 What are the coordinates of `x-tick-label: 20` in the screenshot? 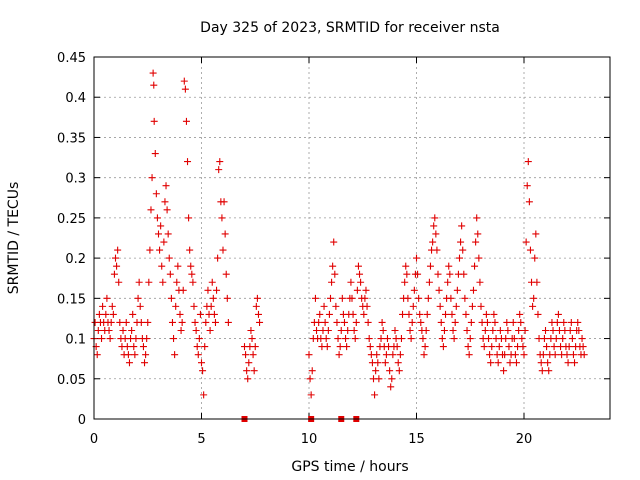 It's located at (524, 439).